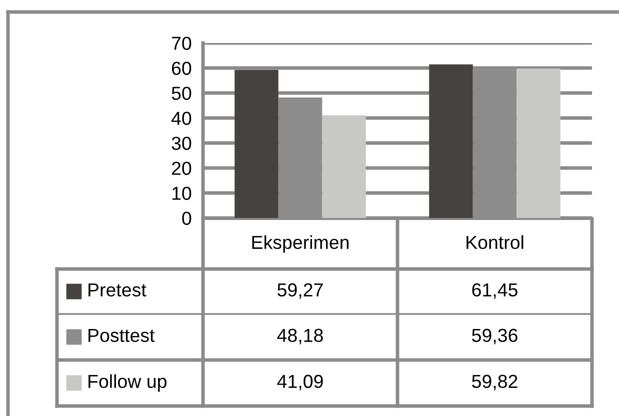  What do you see at coordinates (182, 168) in the screenshot?
I see `y-tick-label: 20` at bounding box center [182, 168].